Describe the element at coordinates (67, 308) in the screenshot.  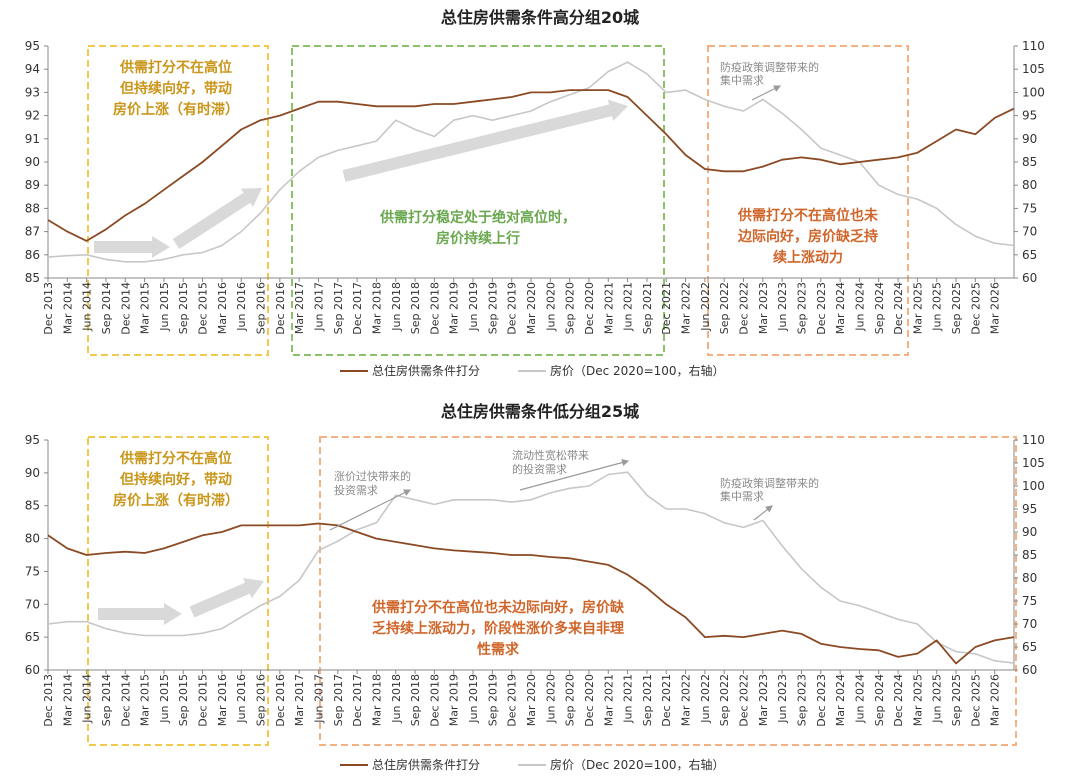
I see `x-tick-label: Mar 2014` at that location.